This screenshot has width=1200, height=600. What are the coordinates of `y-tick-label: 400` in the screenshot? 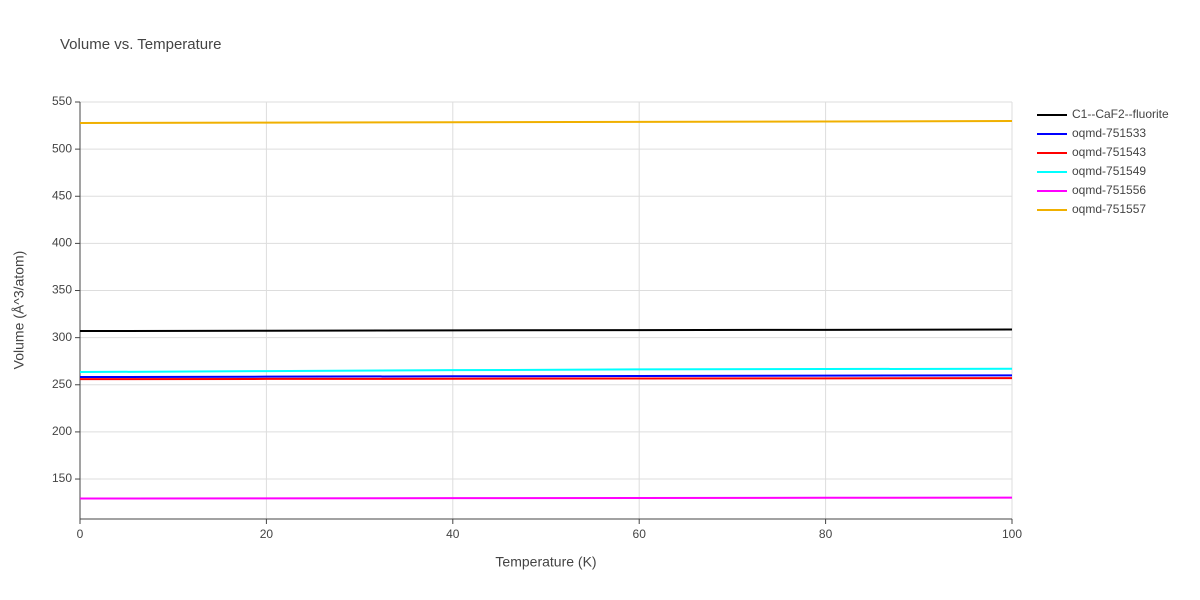 It's located at (62, 243).